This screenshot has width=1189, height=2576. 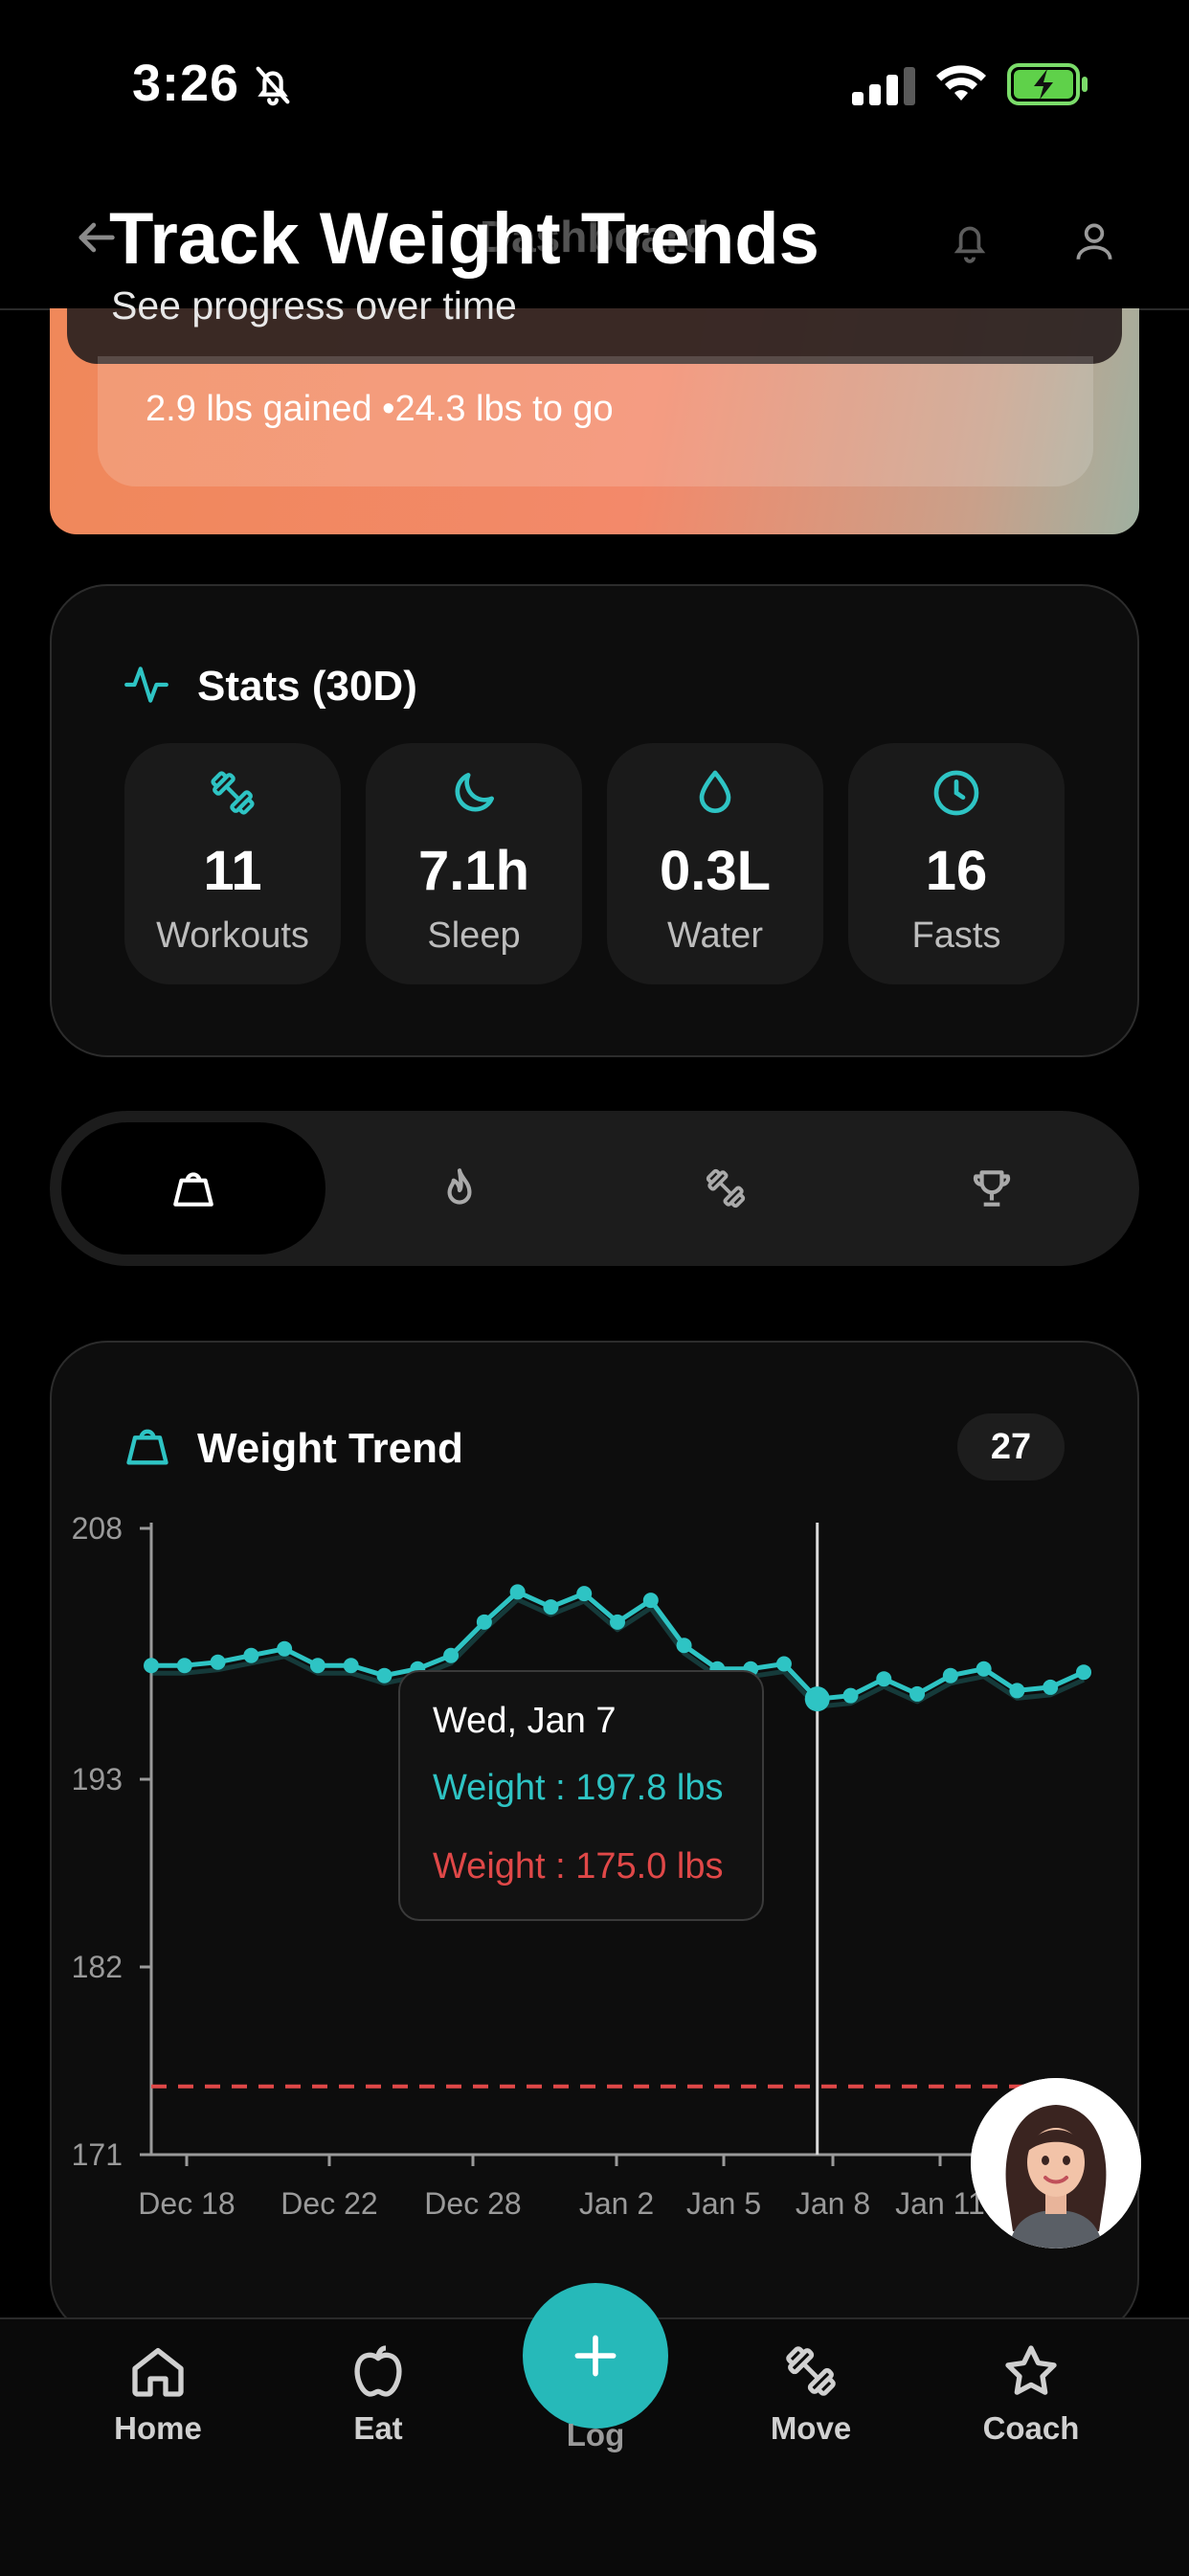 I want to click on x-tick-label: Dec 28, so click(x=472, y=2203).